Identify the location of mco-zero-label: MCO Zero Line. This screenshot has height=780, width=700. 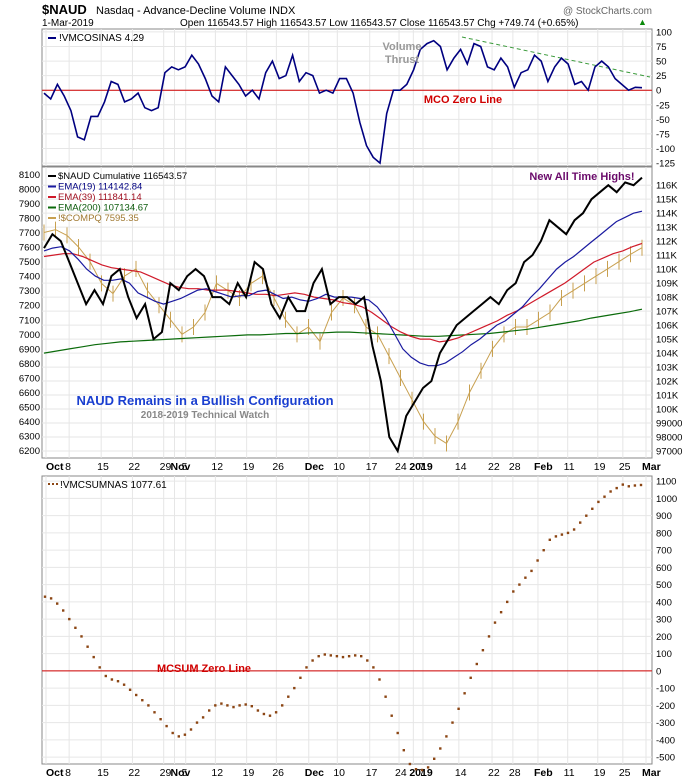
(463, 100).